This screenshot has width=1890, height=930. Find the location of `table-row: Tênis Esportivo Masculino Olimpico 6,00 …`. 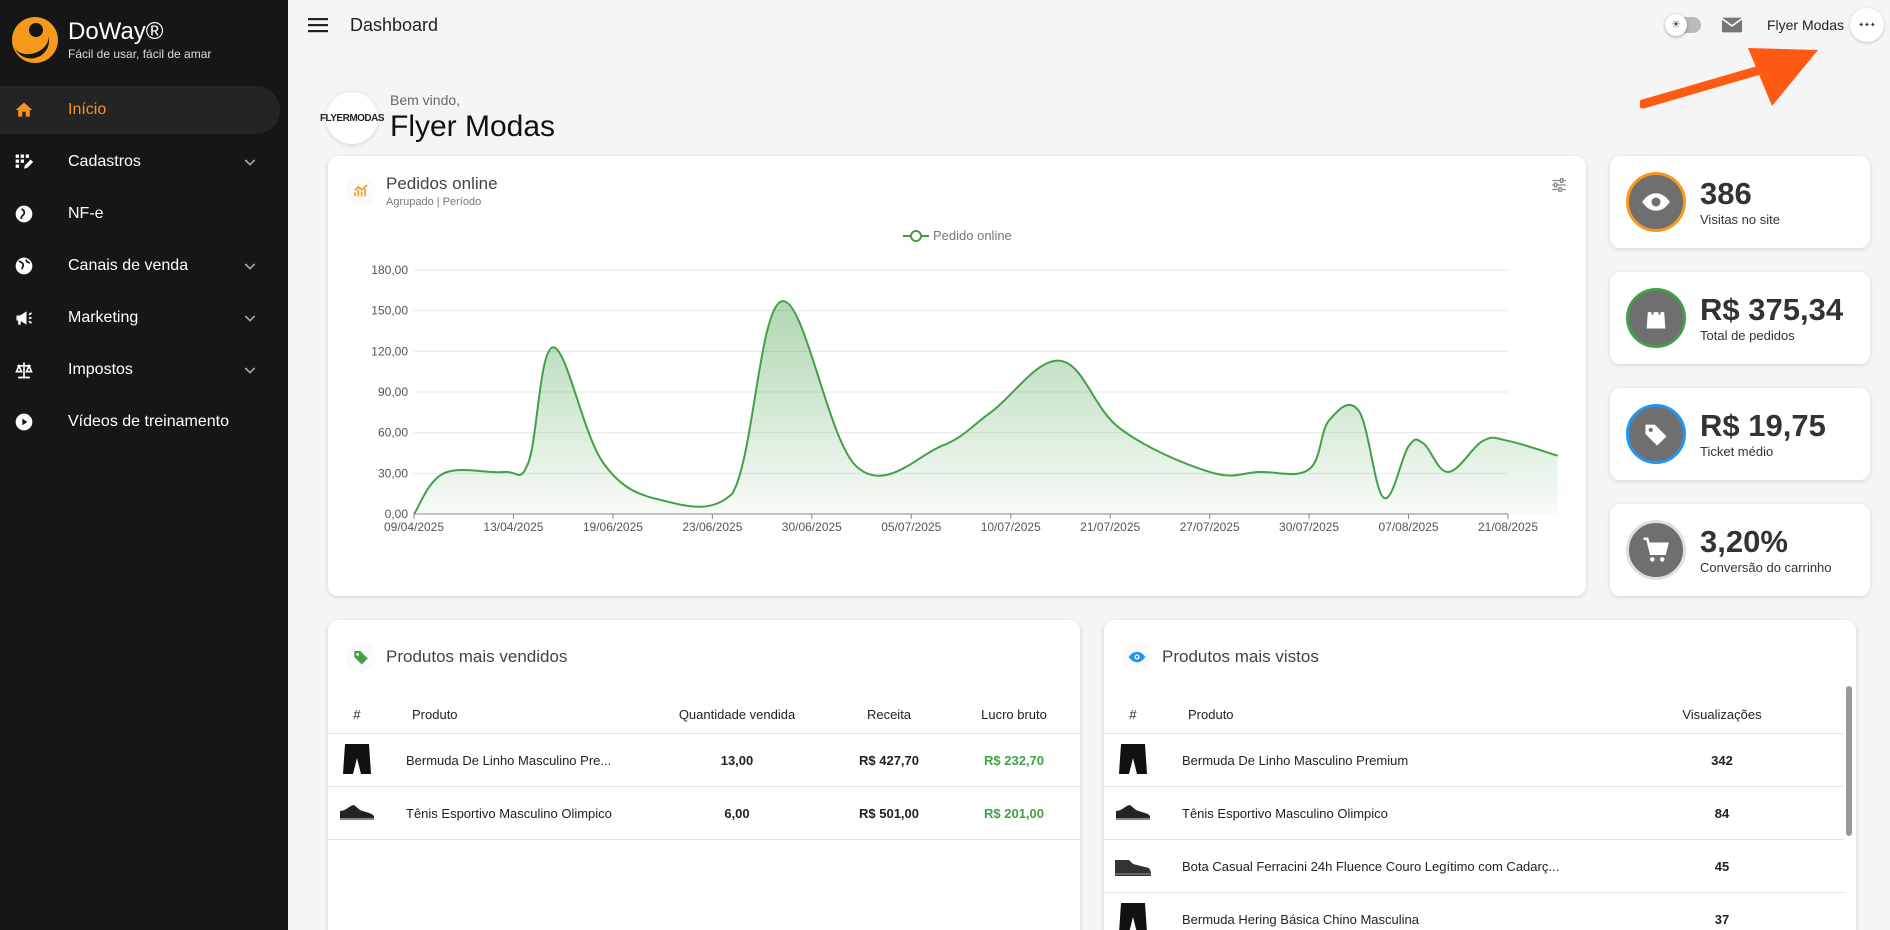

table-row: Tênis Esportivo Masculino Olimpico 6,00 … is located at coordinates (704, 813).